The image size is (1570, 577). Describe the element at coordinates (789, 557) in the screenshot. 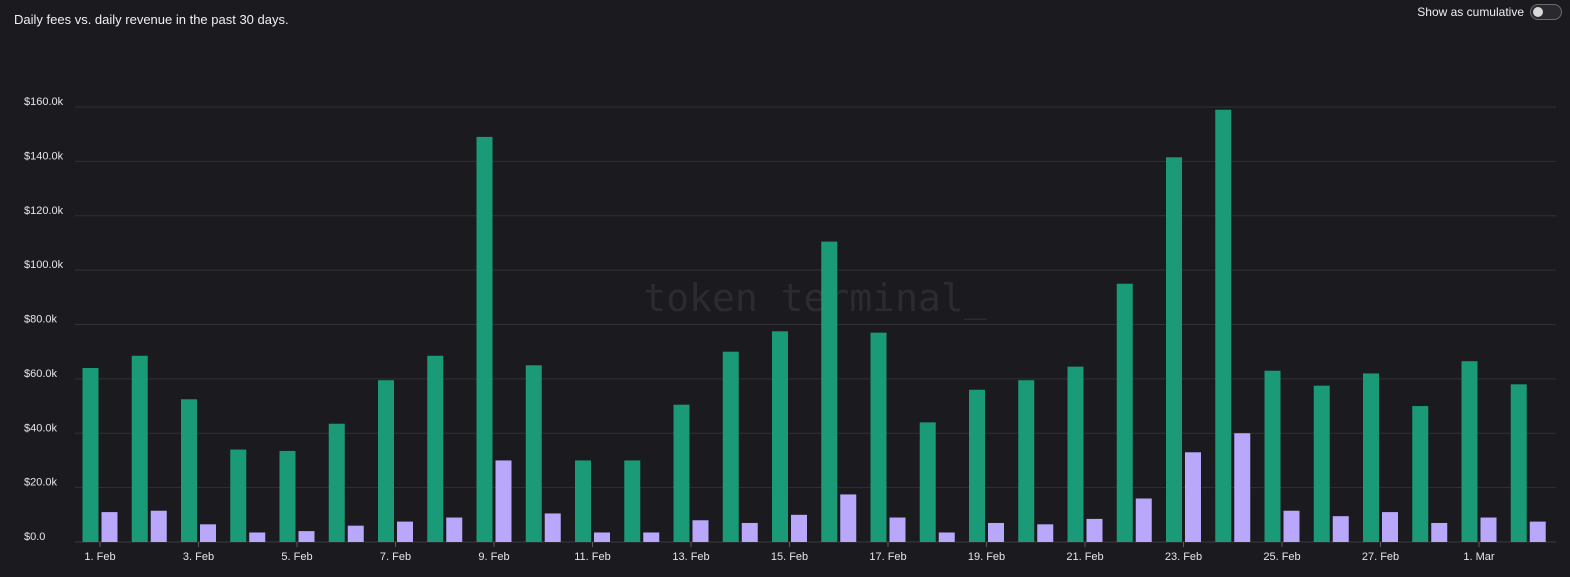

I see `x-tick-label: 15. Feb` at that location.